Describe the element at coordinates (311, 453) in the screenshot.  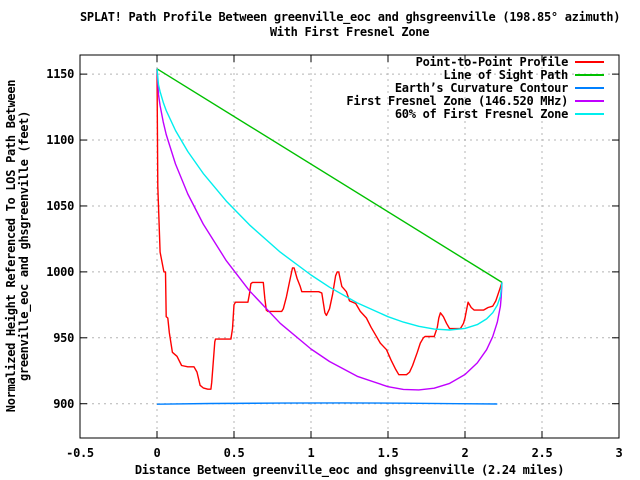
I see `x-tick-label: 1` at that location.